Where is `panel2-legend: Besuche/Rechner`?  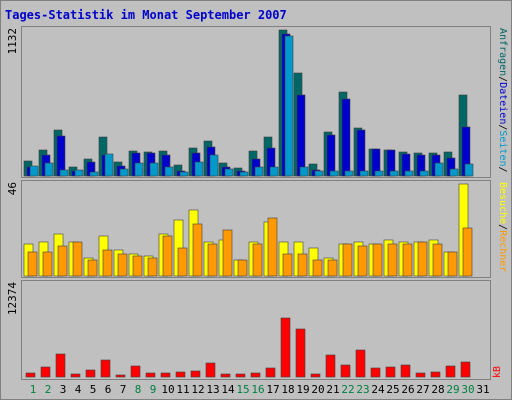 panel2-legend: Besuche/Rechner is located at coordinates (502, 227).